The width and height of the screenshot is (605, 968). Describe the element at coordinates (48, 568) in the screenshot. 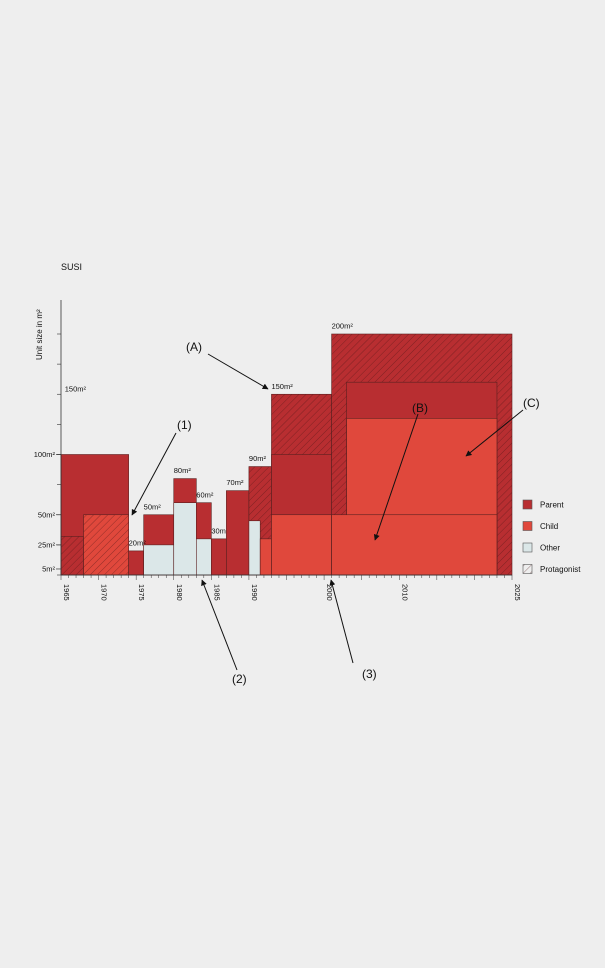

I see `y-tick-label-0: 5m²` at that location.